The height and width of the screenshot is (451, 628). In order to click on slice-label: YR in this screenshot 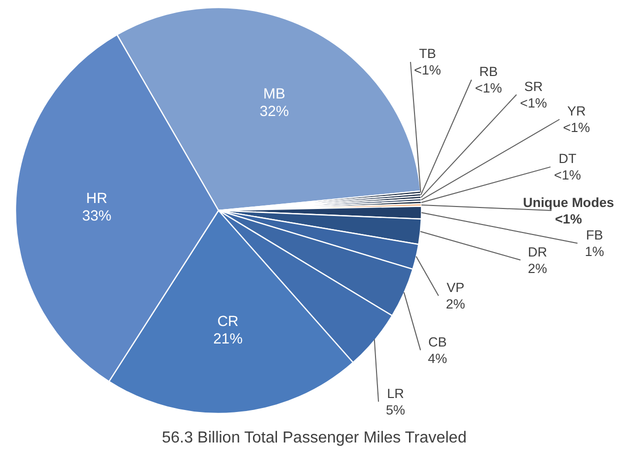, I will do `click(576, 111)`.